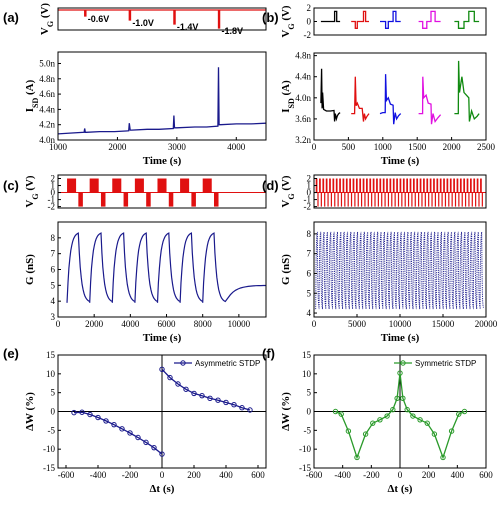 Image resolution: width=500 pixels, height=513 pixels. Describe the element at coordinates (286, 411) in the screenshot. I see `y-axis-label: ΔW (%)` at that location.